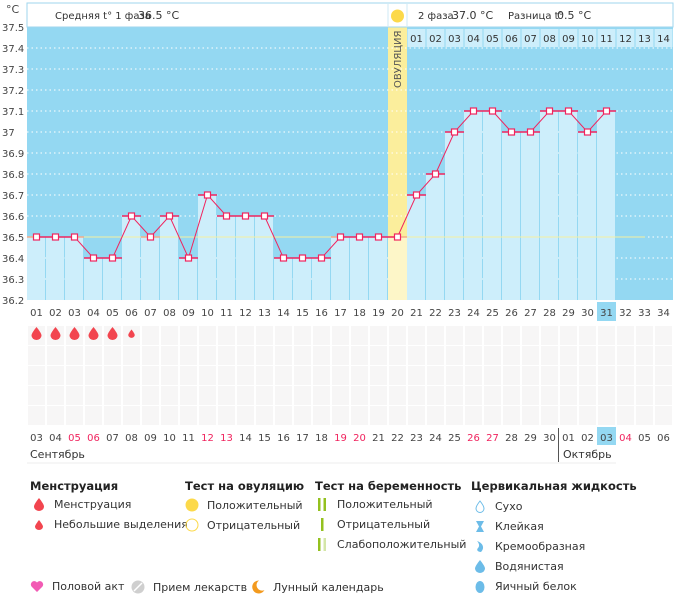 The width and height of the screenshot is (682, 595). I want to click on calendar-date: 25, so click(454, 438).